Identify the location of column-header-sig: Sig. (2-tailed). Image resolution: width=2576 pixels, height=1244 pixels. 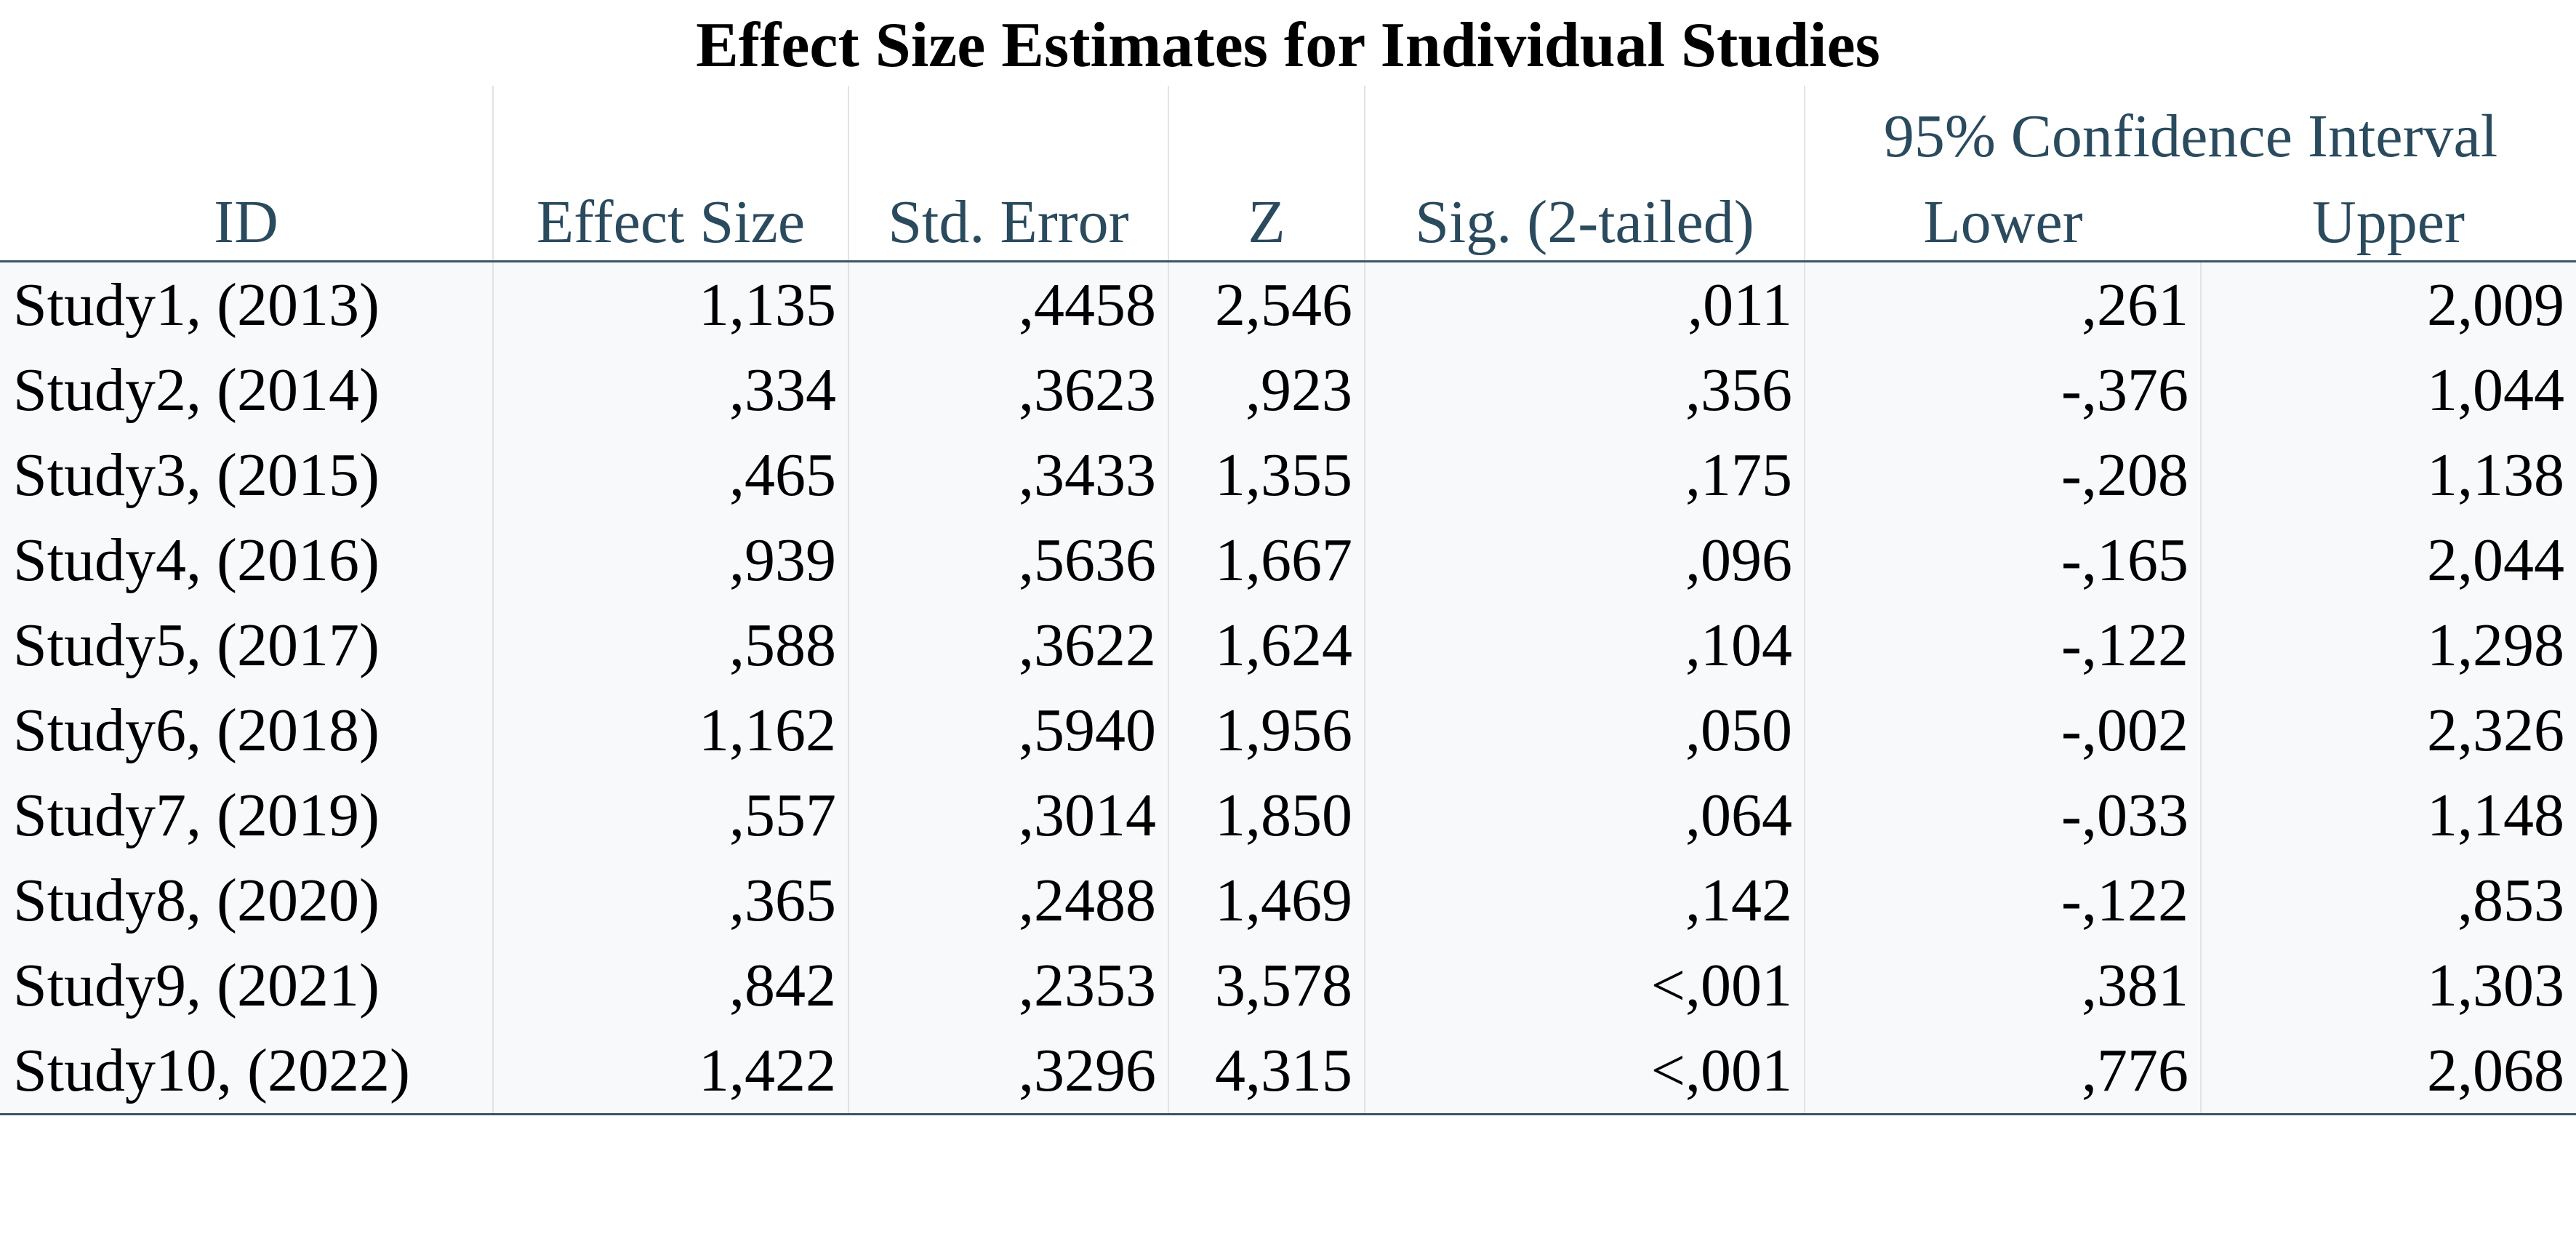
(1585, 218).